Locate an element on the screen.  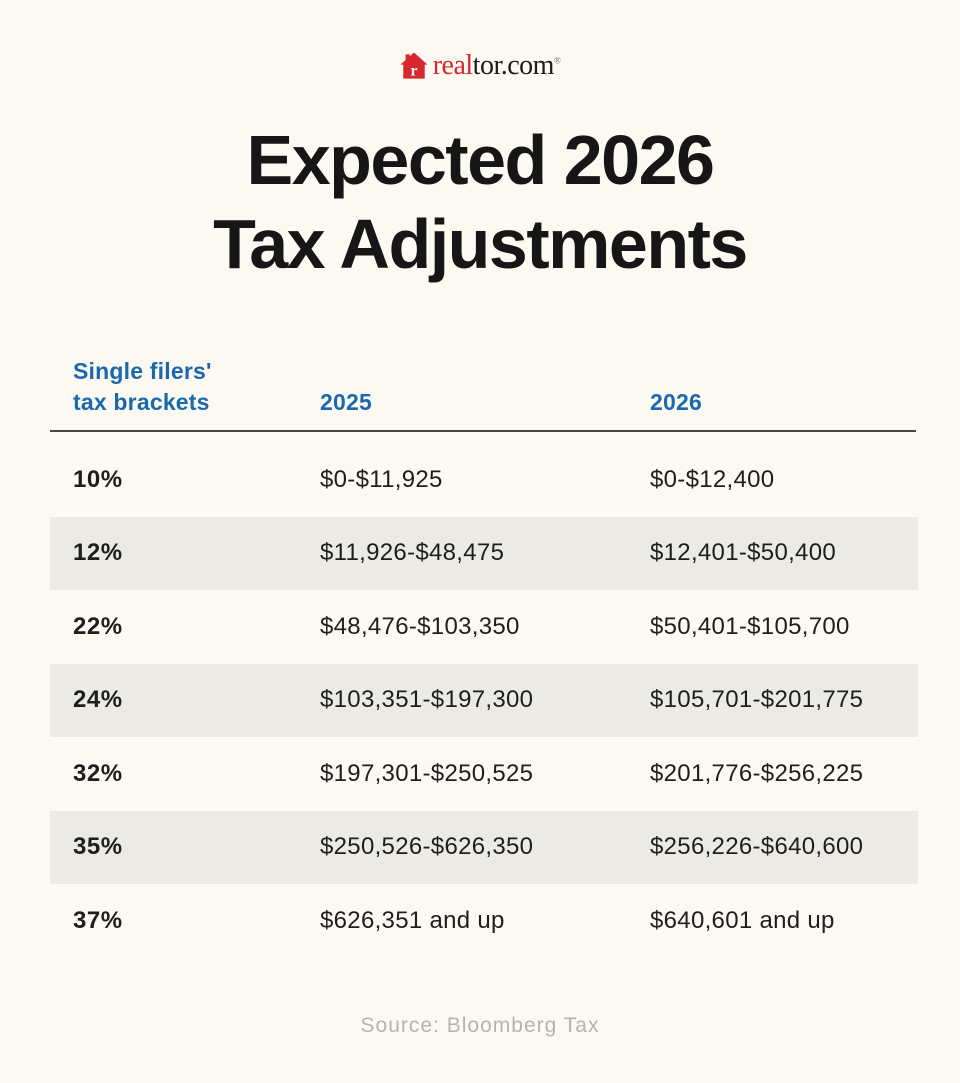
column-header-2026: 2026 is located at coordinates (676, 402).